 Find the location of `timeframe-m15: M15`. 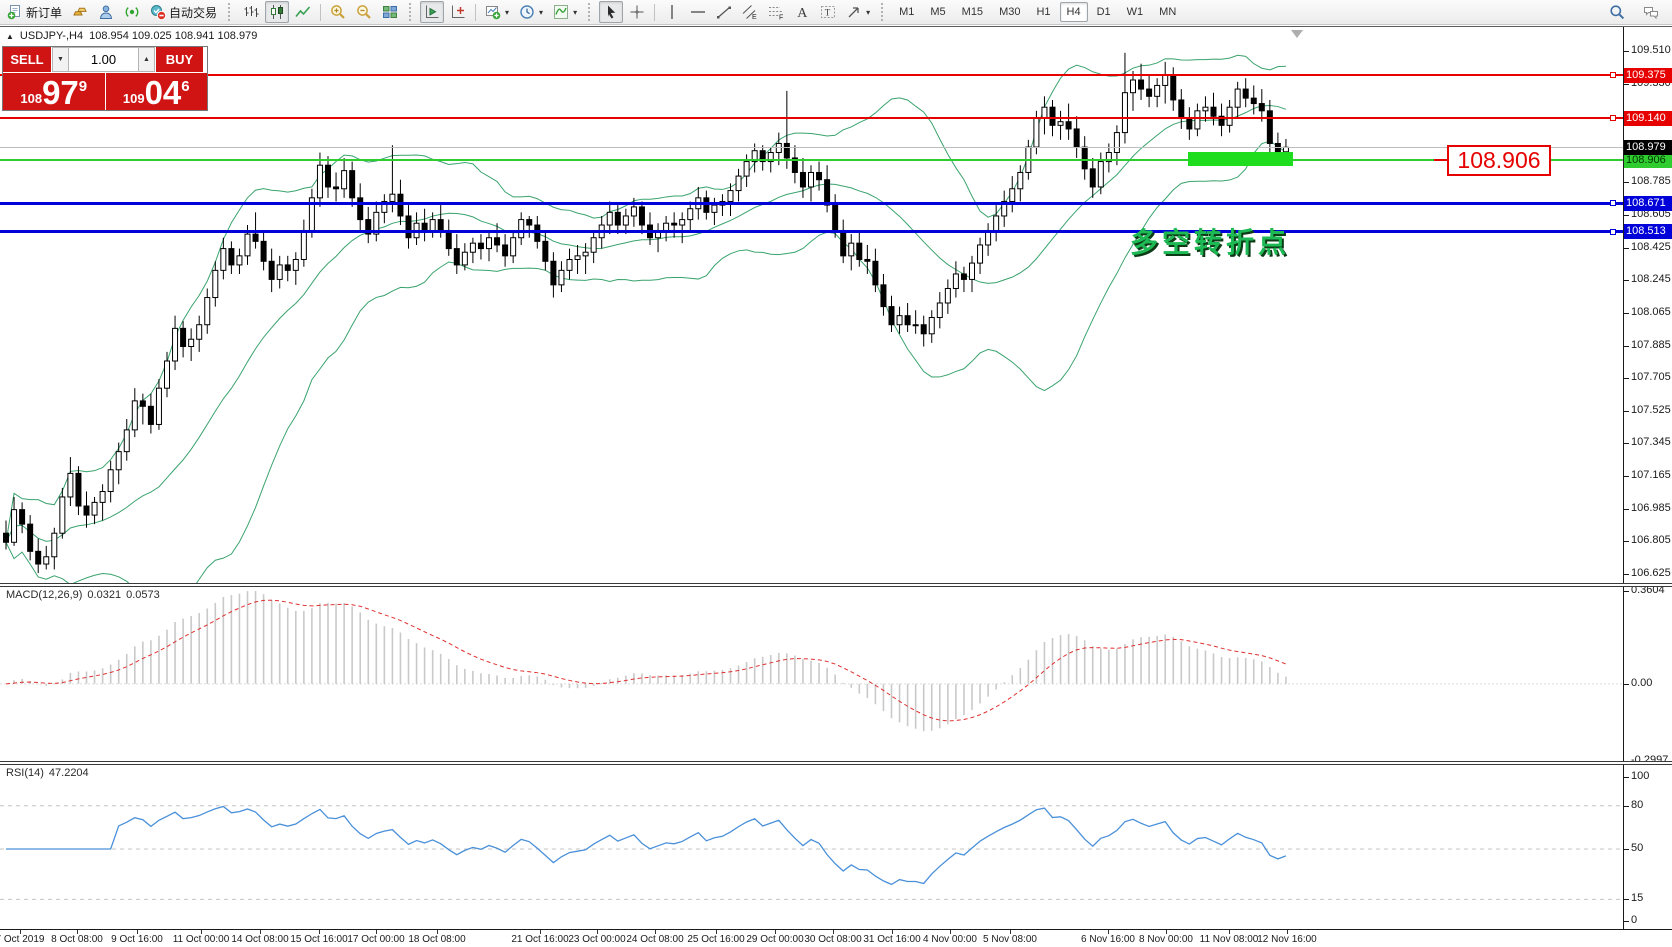

timeframe-m15: M15 is located at coordinates (972, 12).